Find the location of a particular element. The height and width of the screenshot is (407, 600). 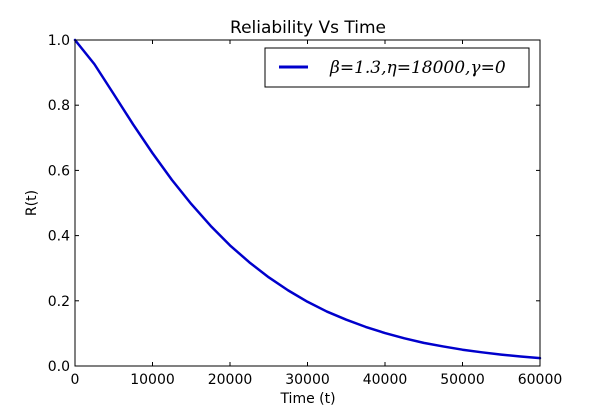

y-tick-label: 1.0 is located at coordinates (59, 41).